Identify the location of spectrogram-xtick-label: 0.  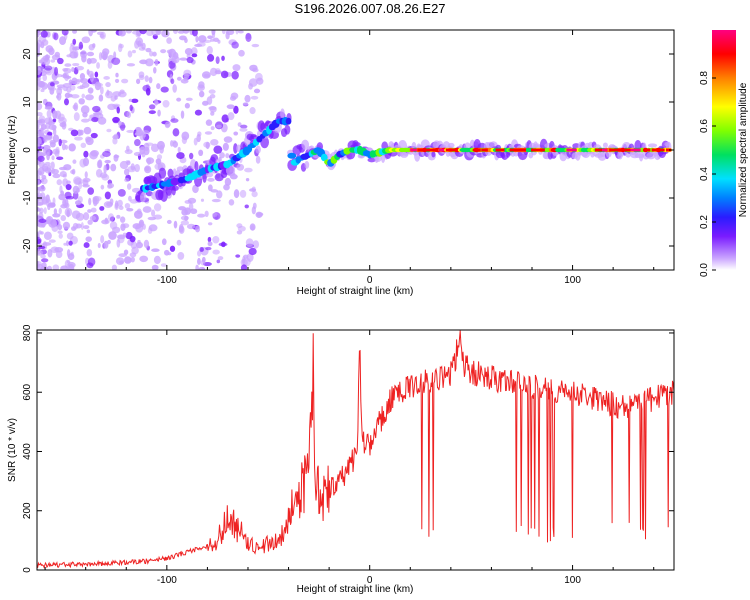
(370, 280).